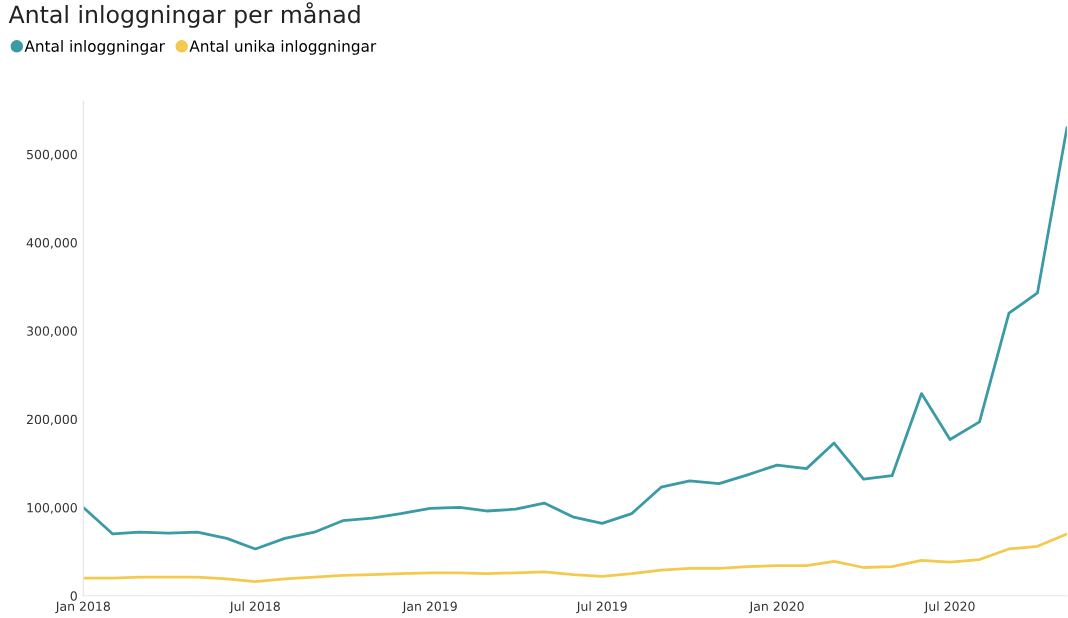  I want to click on x-tick-label: Jul 2019, so click(601, 607).